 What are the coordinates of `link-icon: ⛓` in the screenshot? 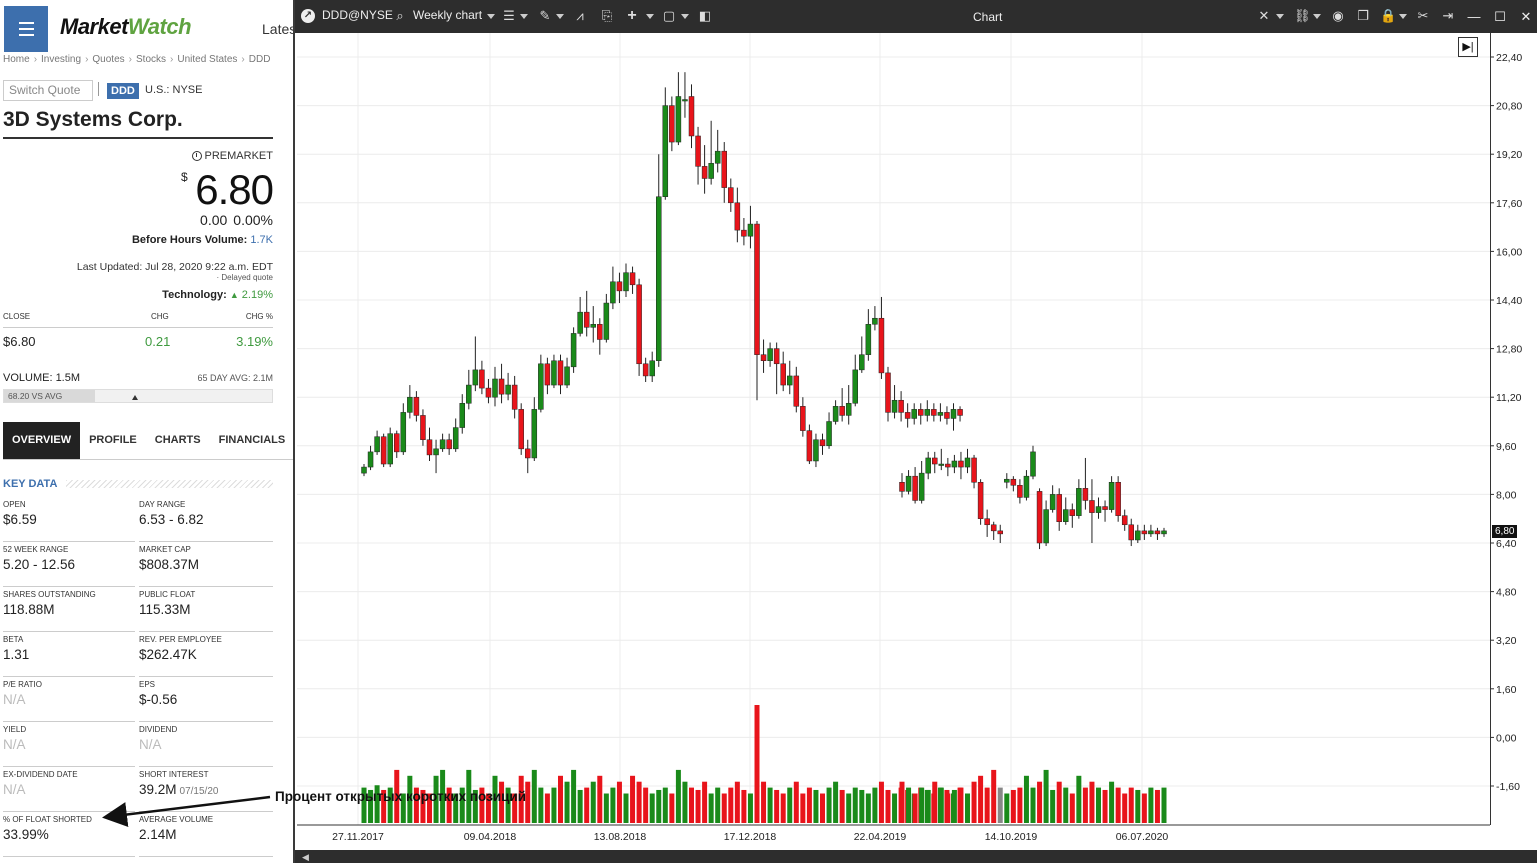 It's located at (1302, 15).